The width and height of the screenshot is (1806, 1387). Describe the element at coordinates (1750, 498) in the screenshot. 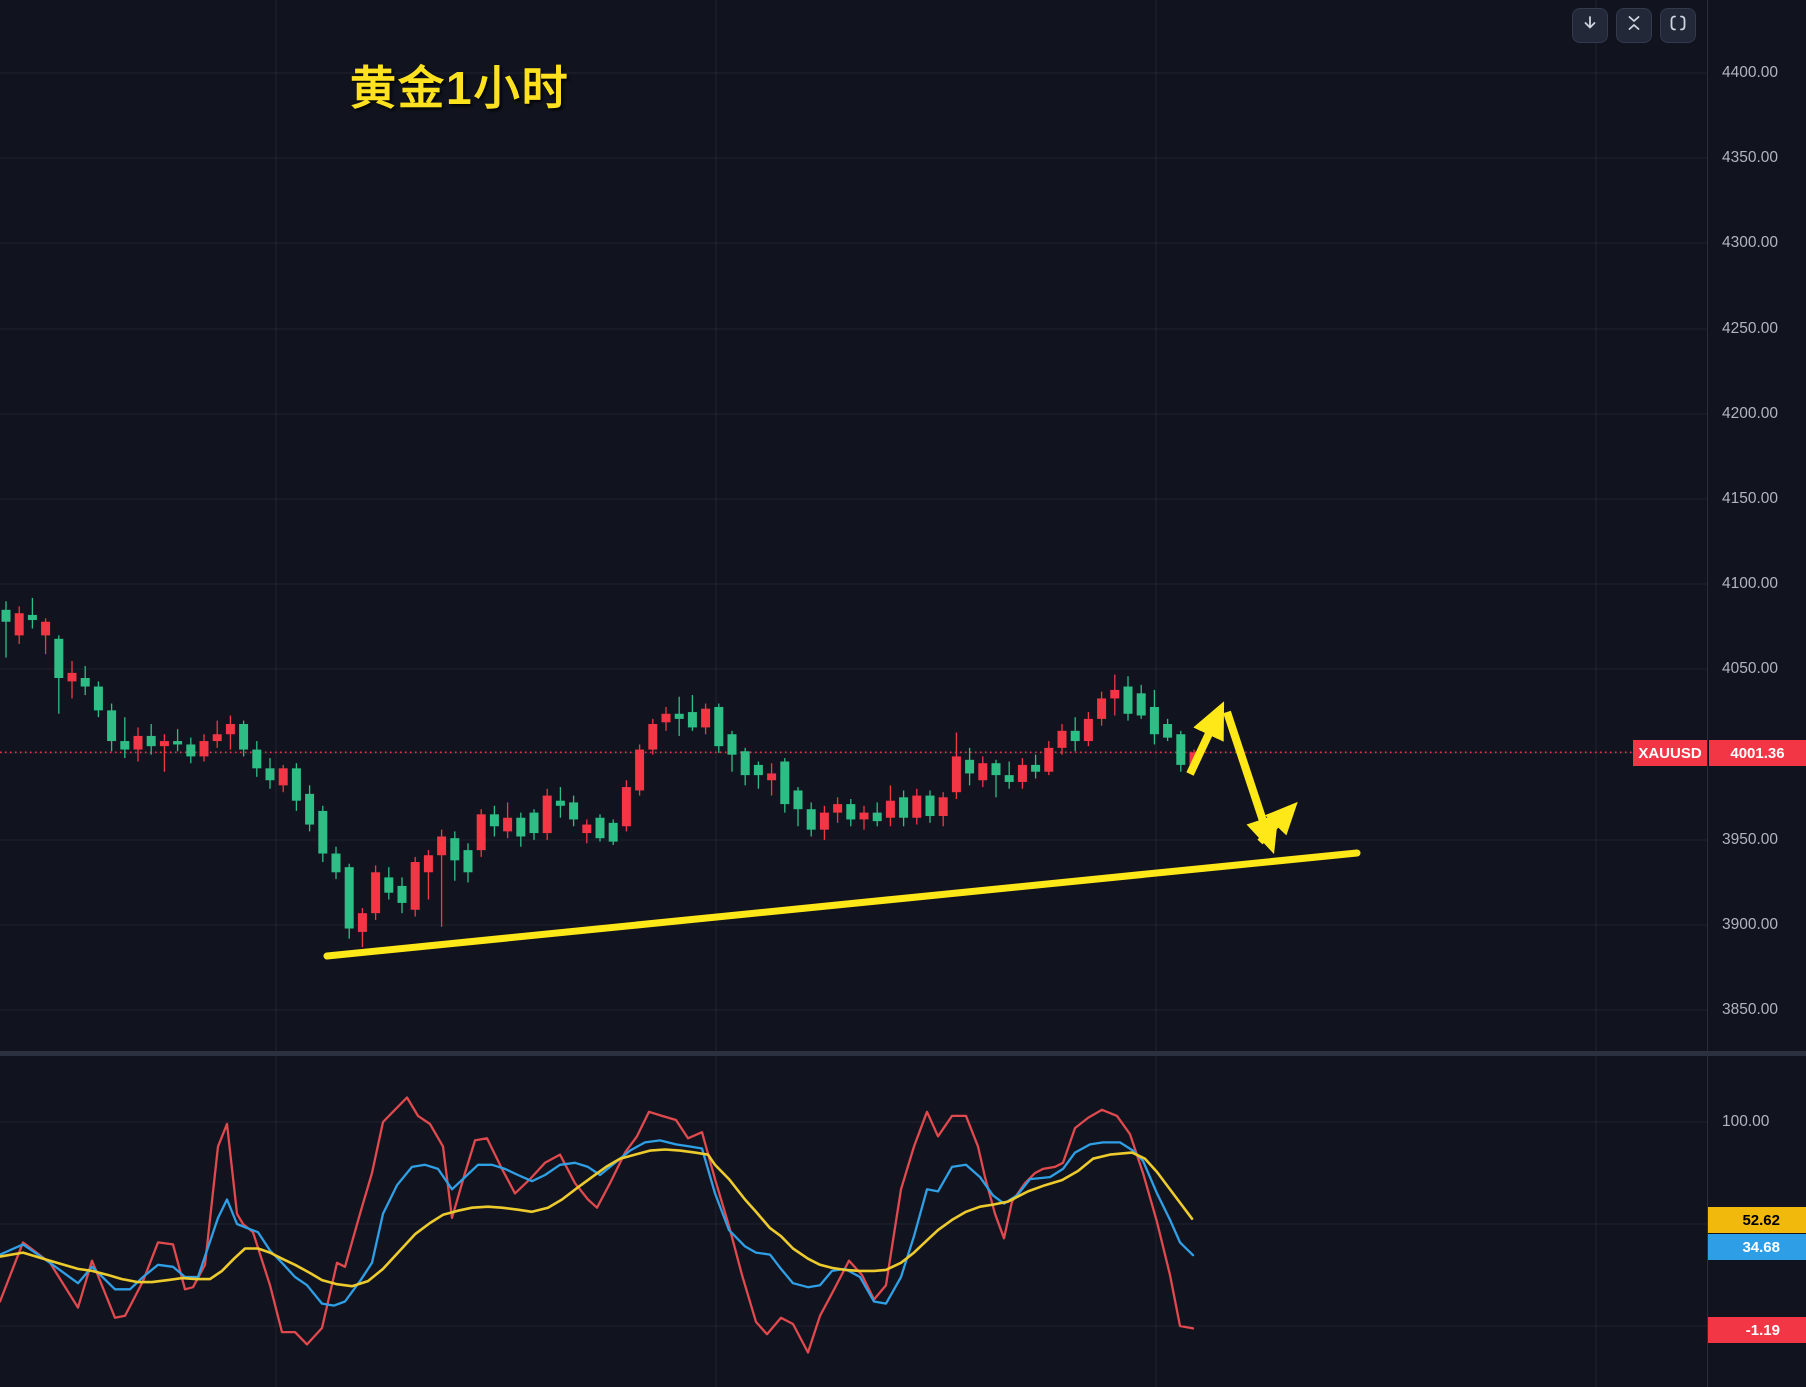

I see `price-axis-label: 4150.00` at that location.